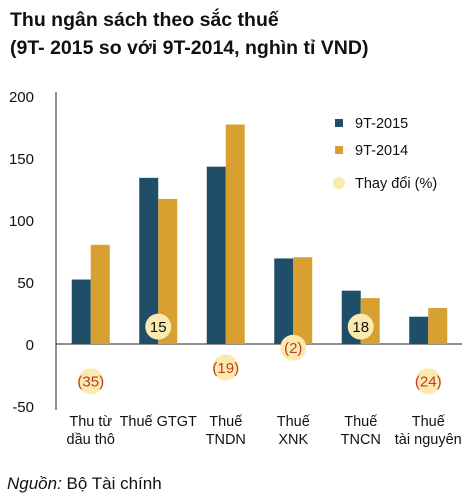 The image size is (469, 501). What do you see at coordinates (339, 150) in the screenshot?
I see `legend-swatch-series2` at bounding box center [339, 150].